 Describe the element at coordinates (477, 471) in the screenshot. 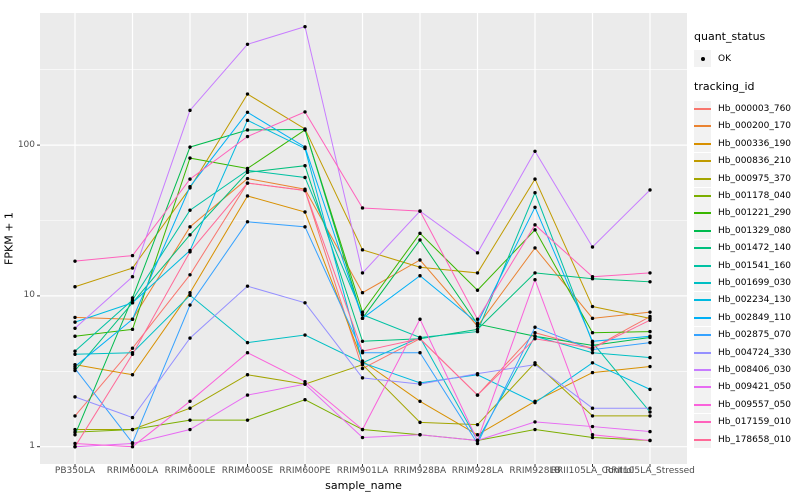

I see `x-tick-label: RRIM928LA` at that location.